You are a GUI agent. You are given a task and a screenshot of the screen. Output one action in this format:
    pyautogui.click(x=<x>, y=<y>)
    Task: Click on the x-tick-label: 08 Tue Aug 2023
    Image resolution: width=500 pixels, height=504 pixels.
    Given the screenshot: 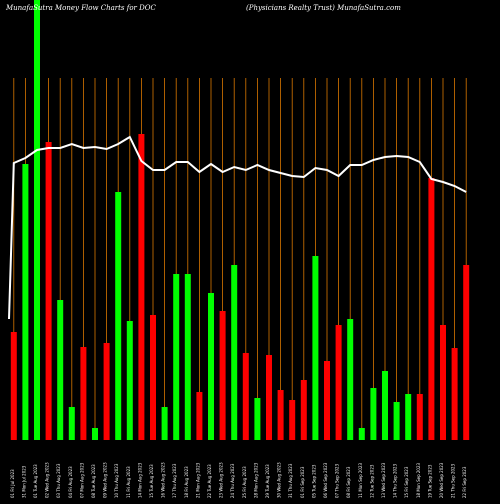 What is the action you would take?
    pyautogui.click(x=93, y=481)
    